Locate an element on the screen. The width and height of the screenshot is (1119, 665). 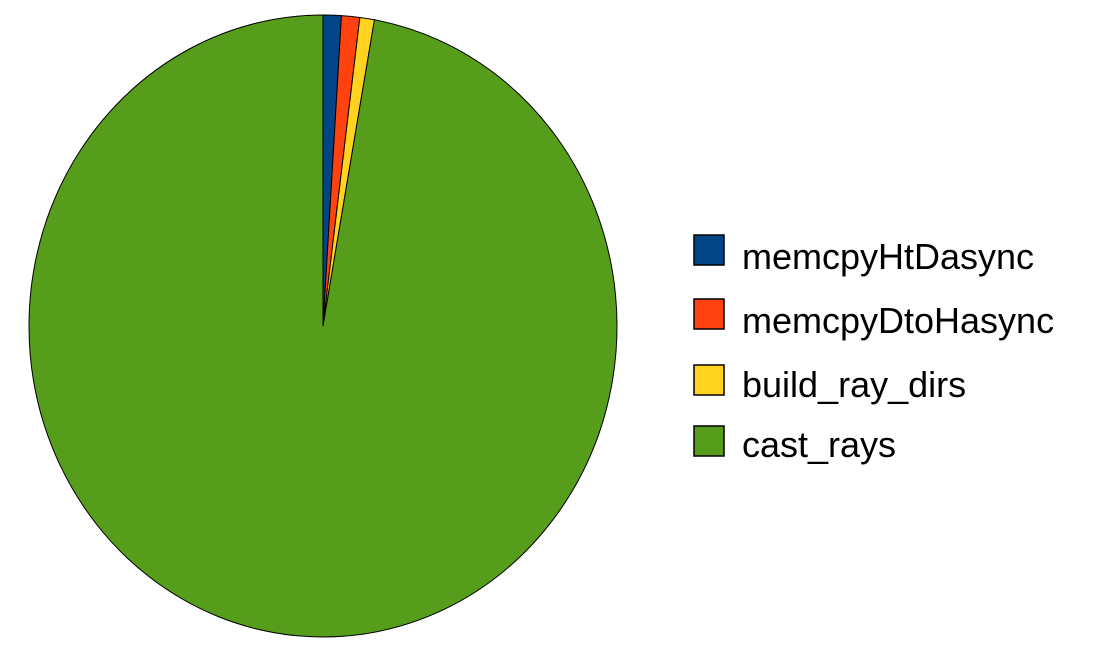
legend-label-build-ray-dirs: build_ray_dirs is located at coordinates (854, 384).